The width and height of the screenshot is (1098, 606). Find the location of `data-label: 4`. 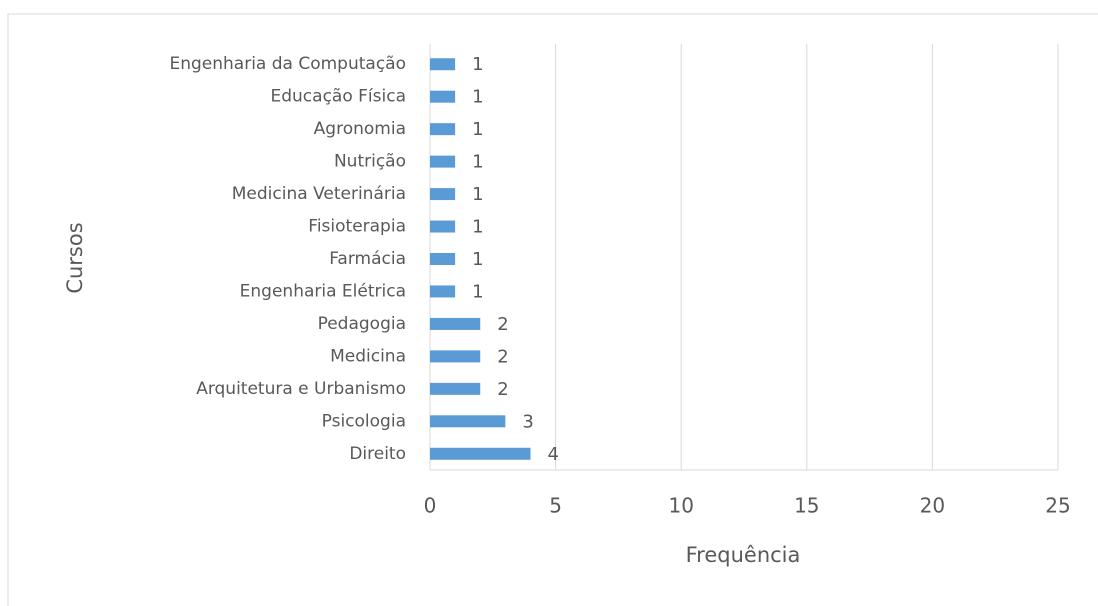

data-label: 4 is located at coordinates (552, 454).